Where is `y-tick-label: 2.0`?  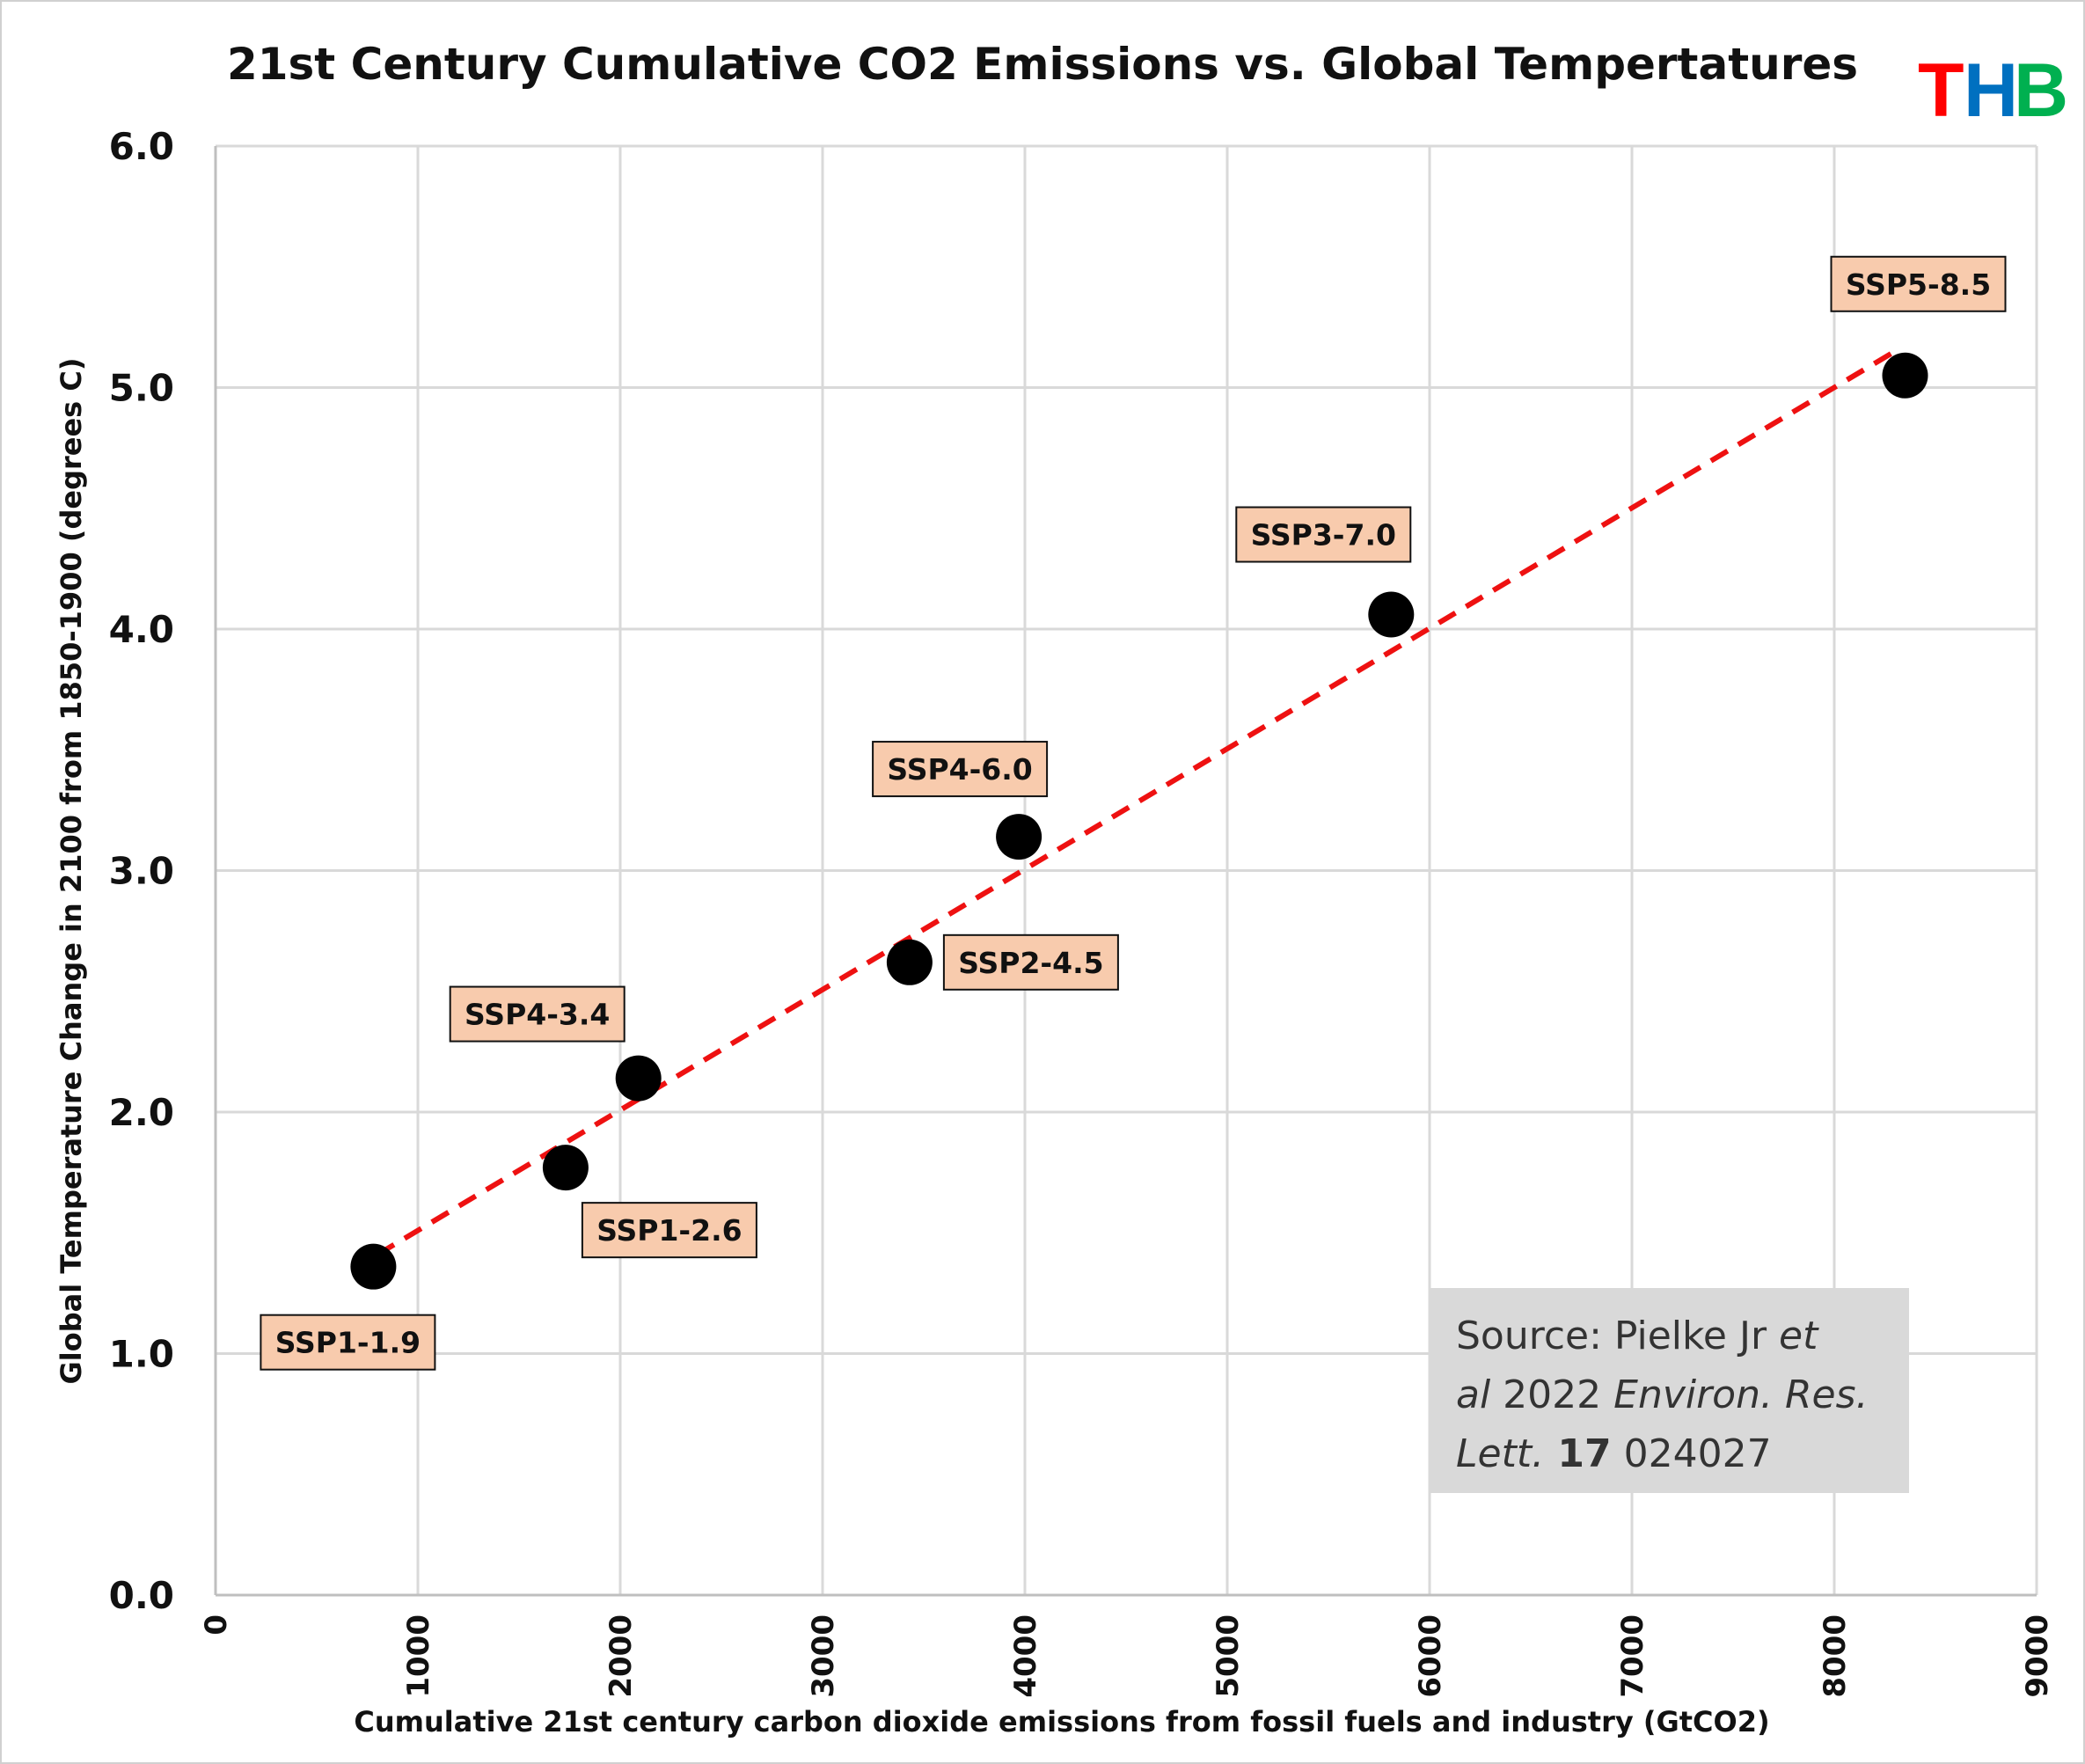 y-tick-label: 2.0 is located at coordinates (142, 1112).